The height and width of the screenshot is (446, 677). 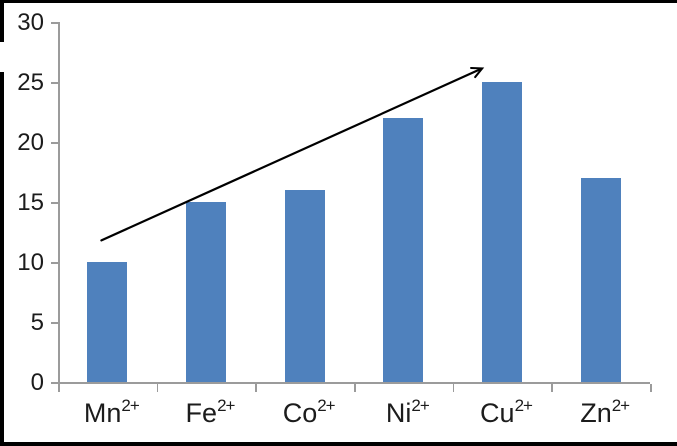 I want to click on x-label-cu: Cu2+, so click(x=506, y=414).